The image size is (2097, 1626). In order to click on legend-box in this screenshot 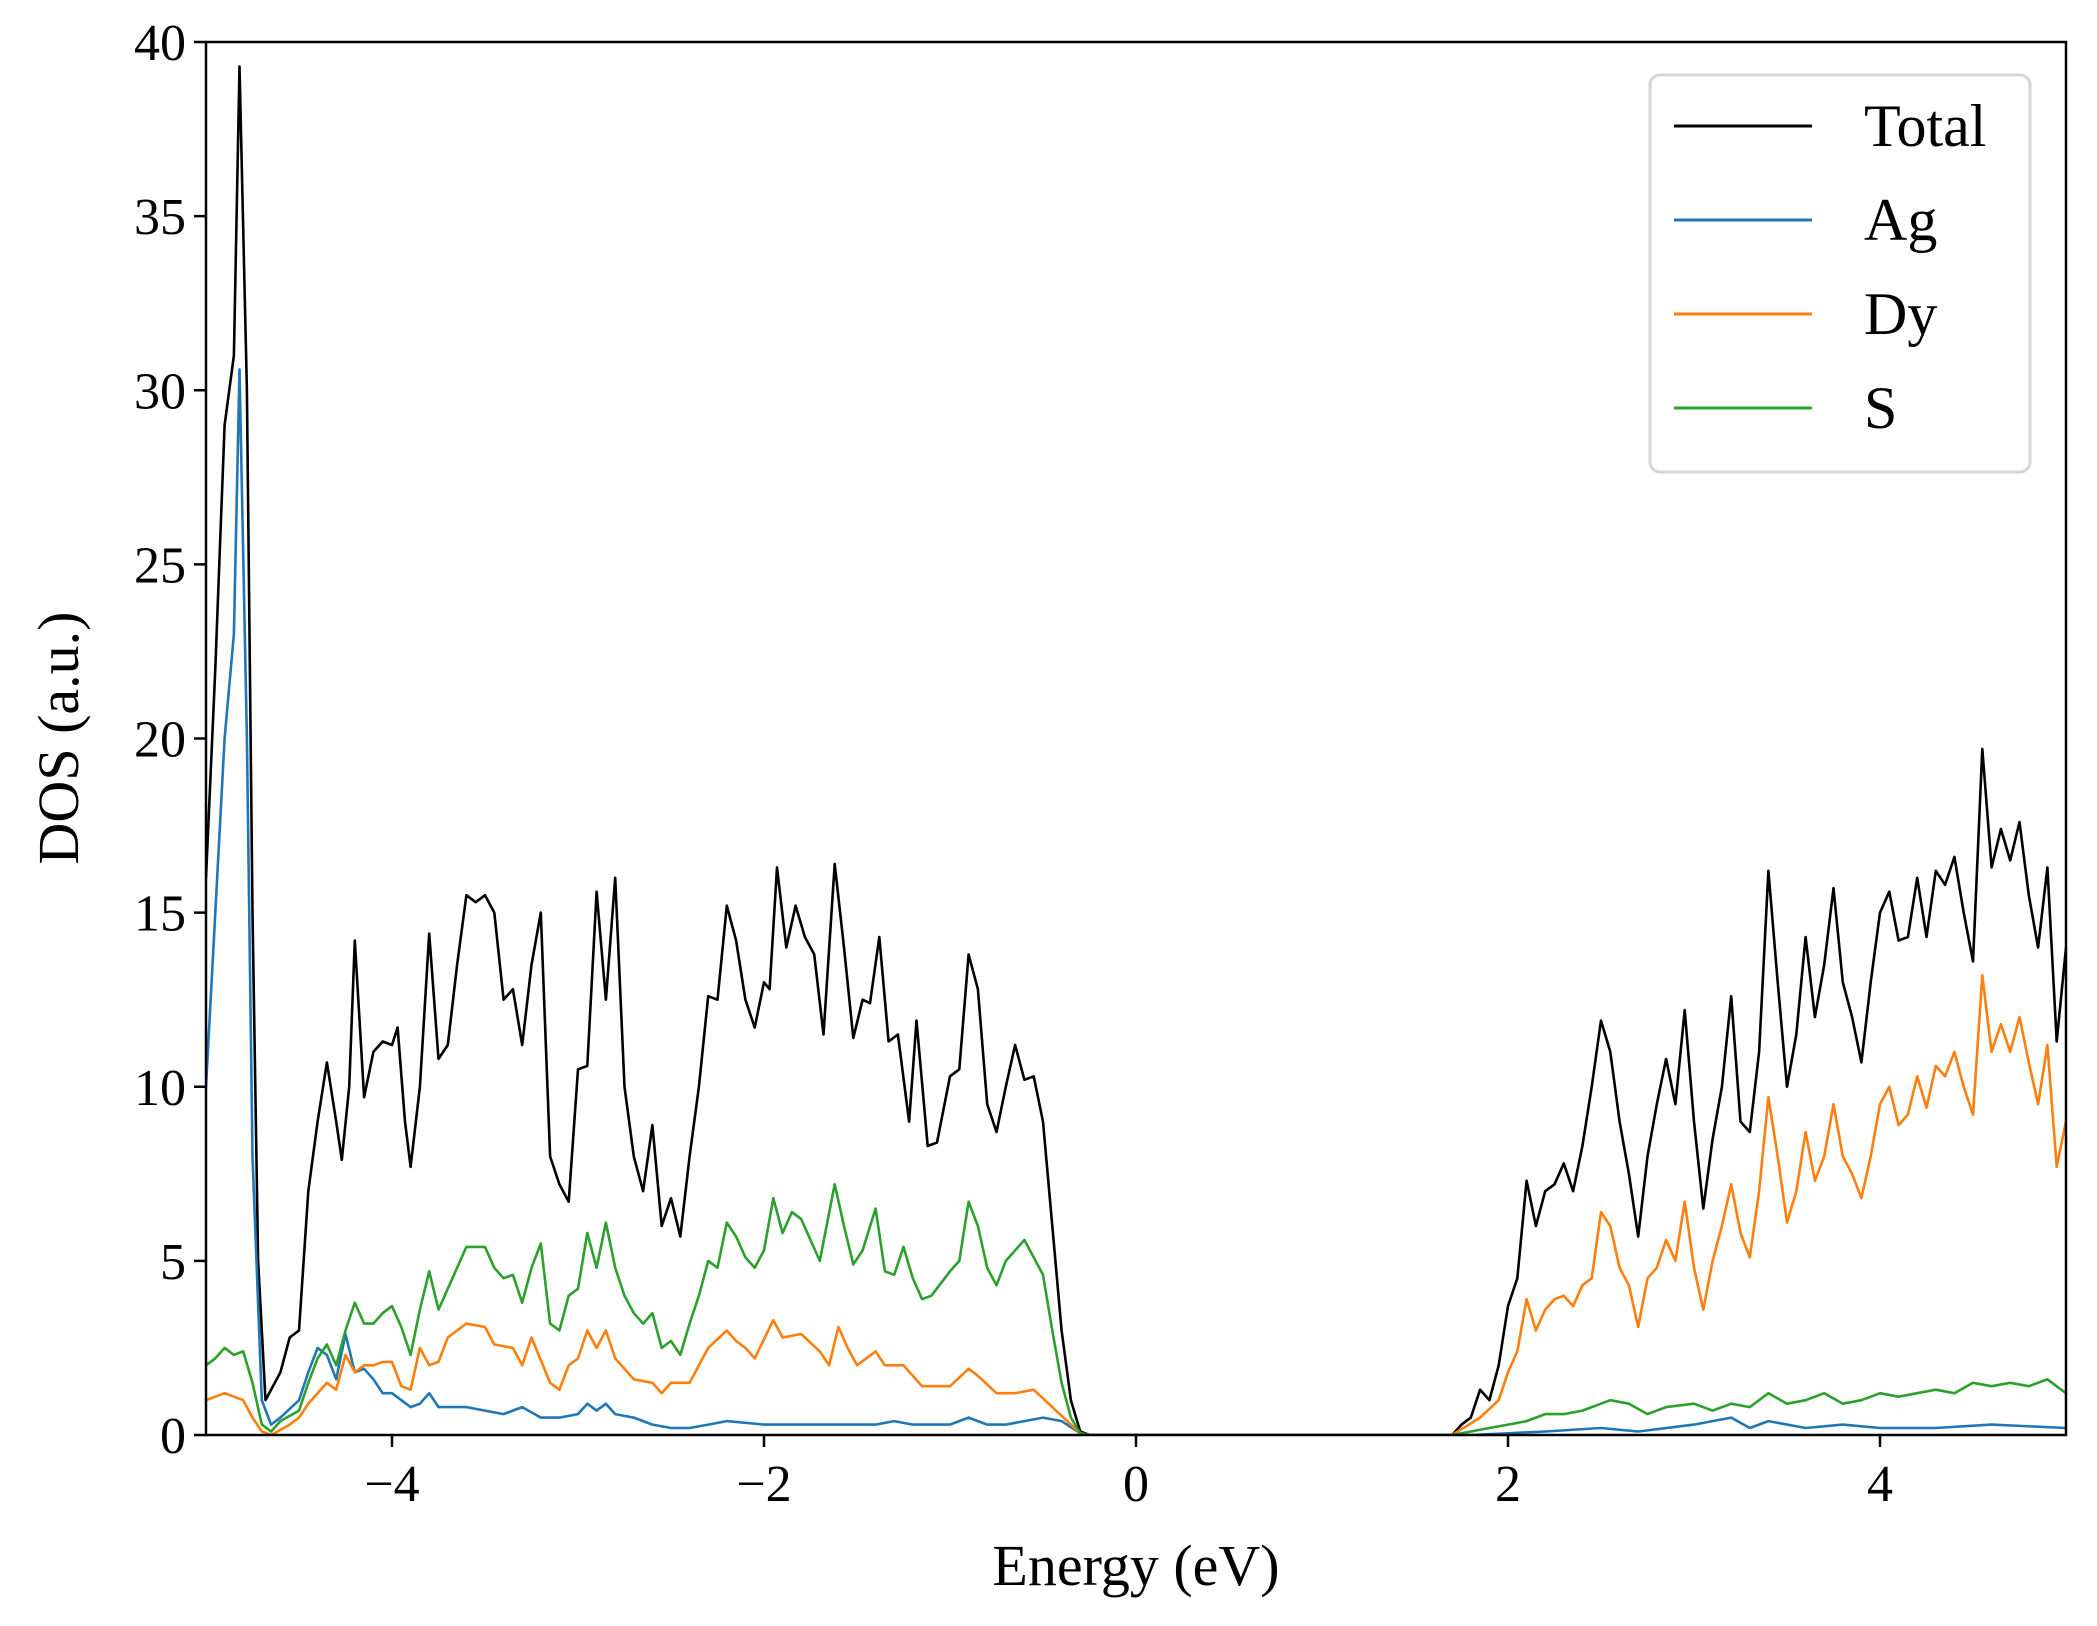, I will do `click(1840, 273)`.